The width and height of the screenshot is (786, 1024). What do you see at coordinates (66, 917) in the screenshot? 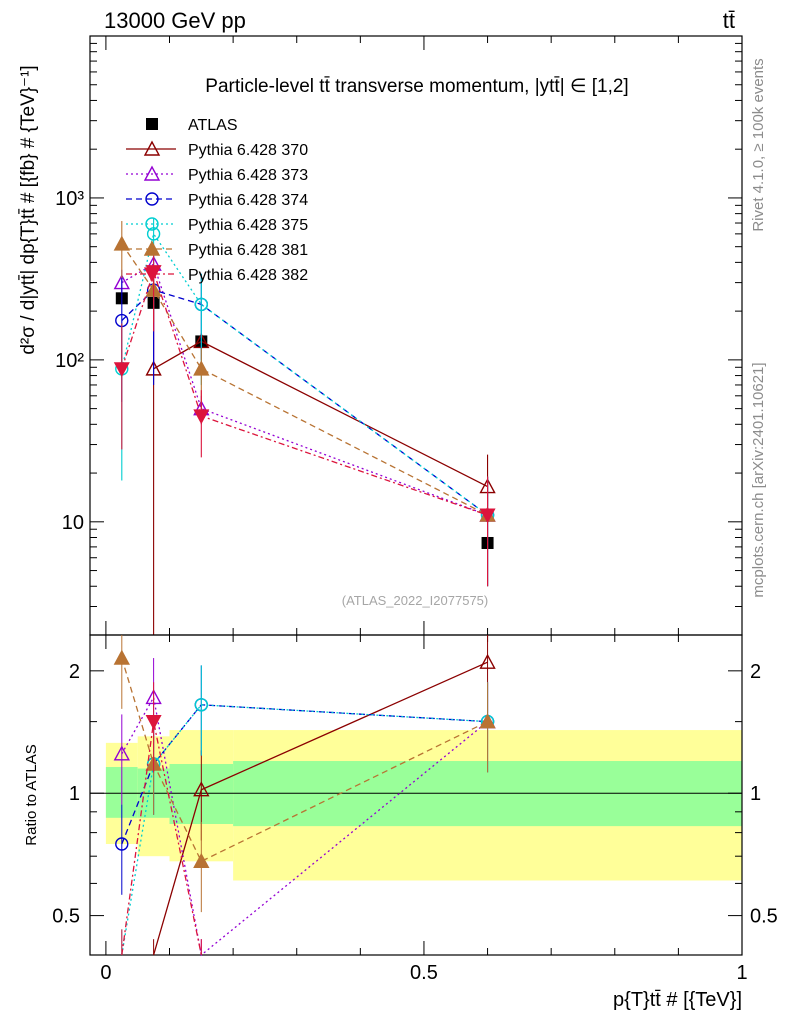
I see `ratio-y-tick-label: 0.5` at bounding box center [66, 917].